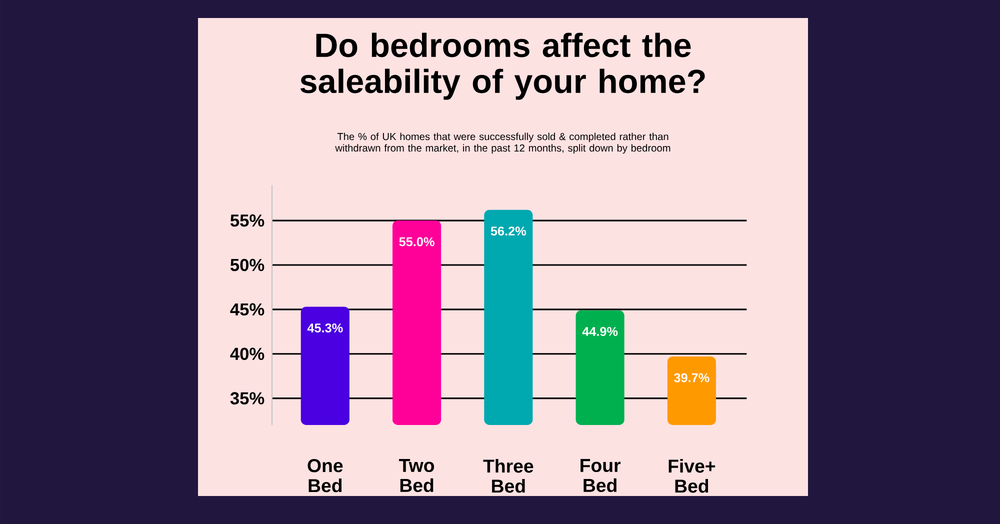 This screenshot has height=524, width=1000. What do you see at coordinates (247, 265) in the screenshot?
I see `y-tick-label: 50%` at bounding box center [247, 265].